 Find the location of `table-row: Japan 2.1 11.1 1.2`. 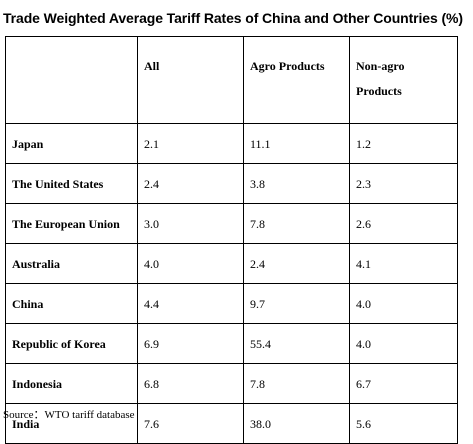

table-row: Japan 2.1 11.1 1.2 is located at coordinates (231, 143).